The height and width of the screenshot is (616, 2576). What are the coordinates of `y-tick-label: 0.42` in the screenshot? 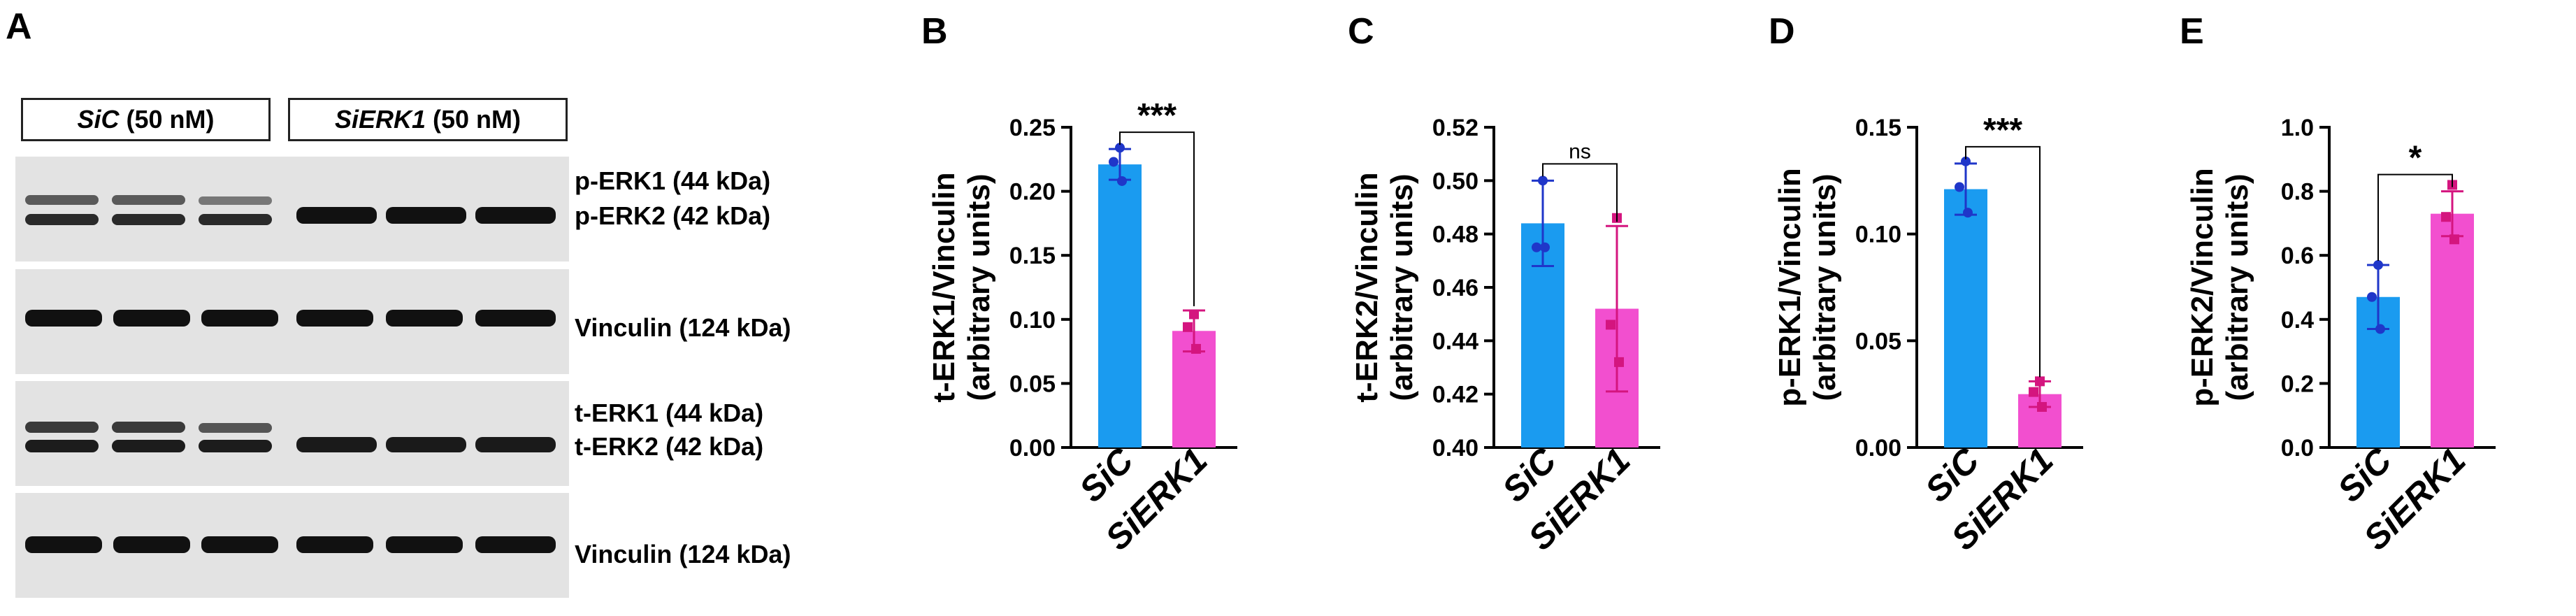 It's located at (1455, 395).